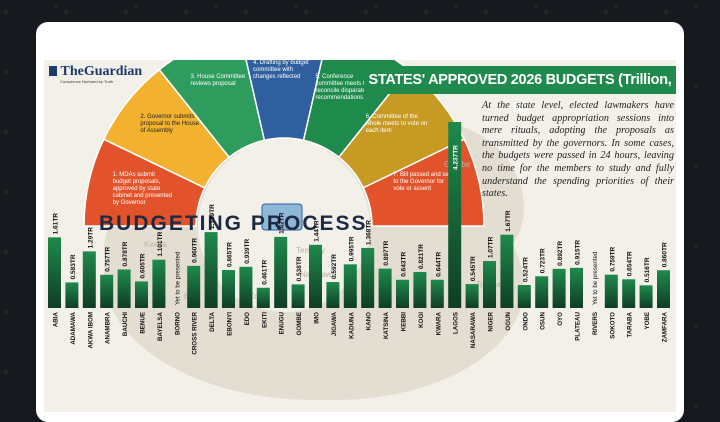  What do you see at coordinates (560, 319) in the screenshot?
I see `category-label: OYO` at bounding box center [560, 319].